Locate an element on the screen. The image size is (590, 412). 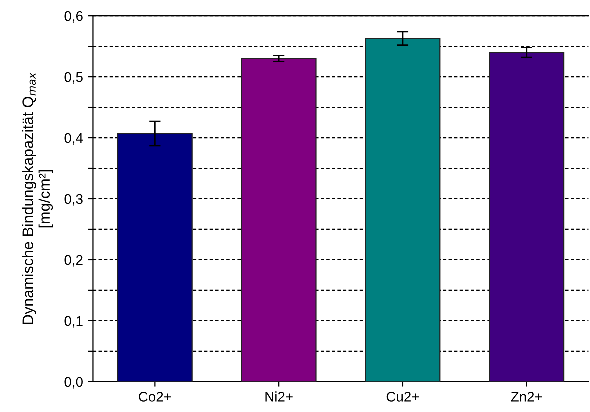
x-tick-label: Ni2+ is located at coordinates (279, 397).